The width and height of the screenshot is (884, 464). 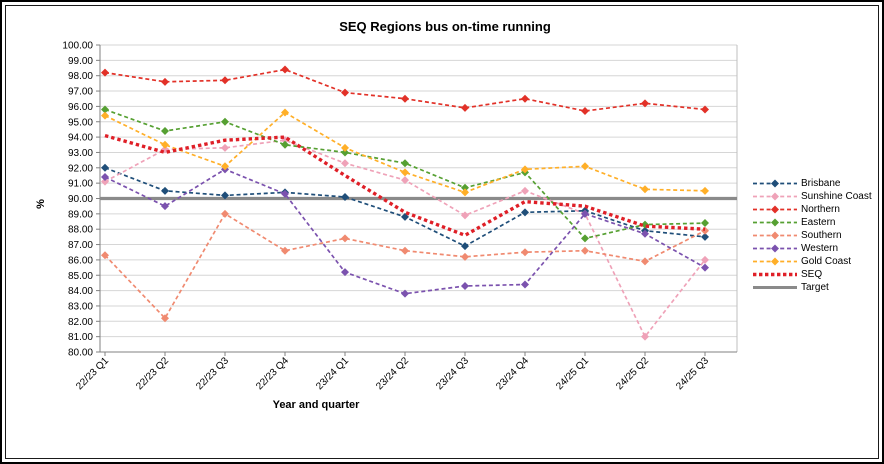 I want to click on legend-swatch-northern, so click(x=775, y=209).